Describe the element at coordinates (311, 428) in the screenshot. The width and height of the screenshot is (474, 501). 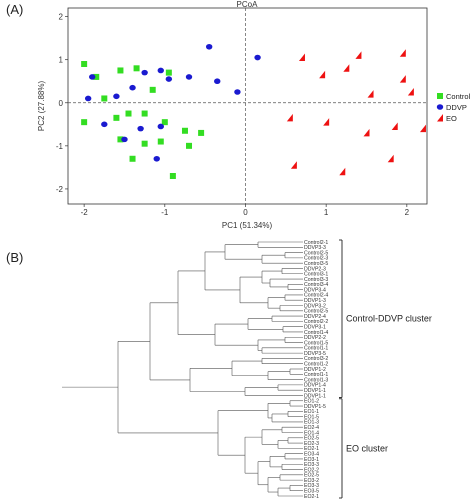
I see `leaf-label: EO2-4` at that location.